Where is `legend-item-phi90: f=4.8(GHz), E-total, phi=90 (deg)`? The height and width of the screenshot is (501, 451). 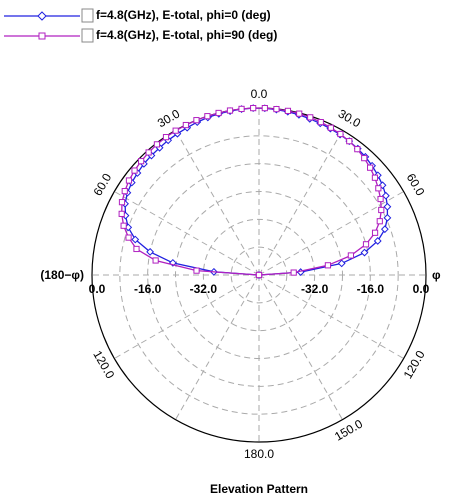
legend-item-phi90: f=4.8(GHz), E-total, phi=90 (deg) is located at coordinates (224, 36).